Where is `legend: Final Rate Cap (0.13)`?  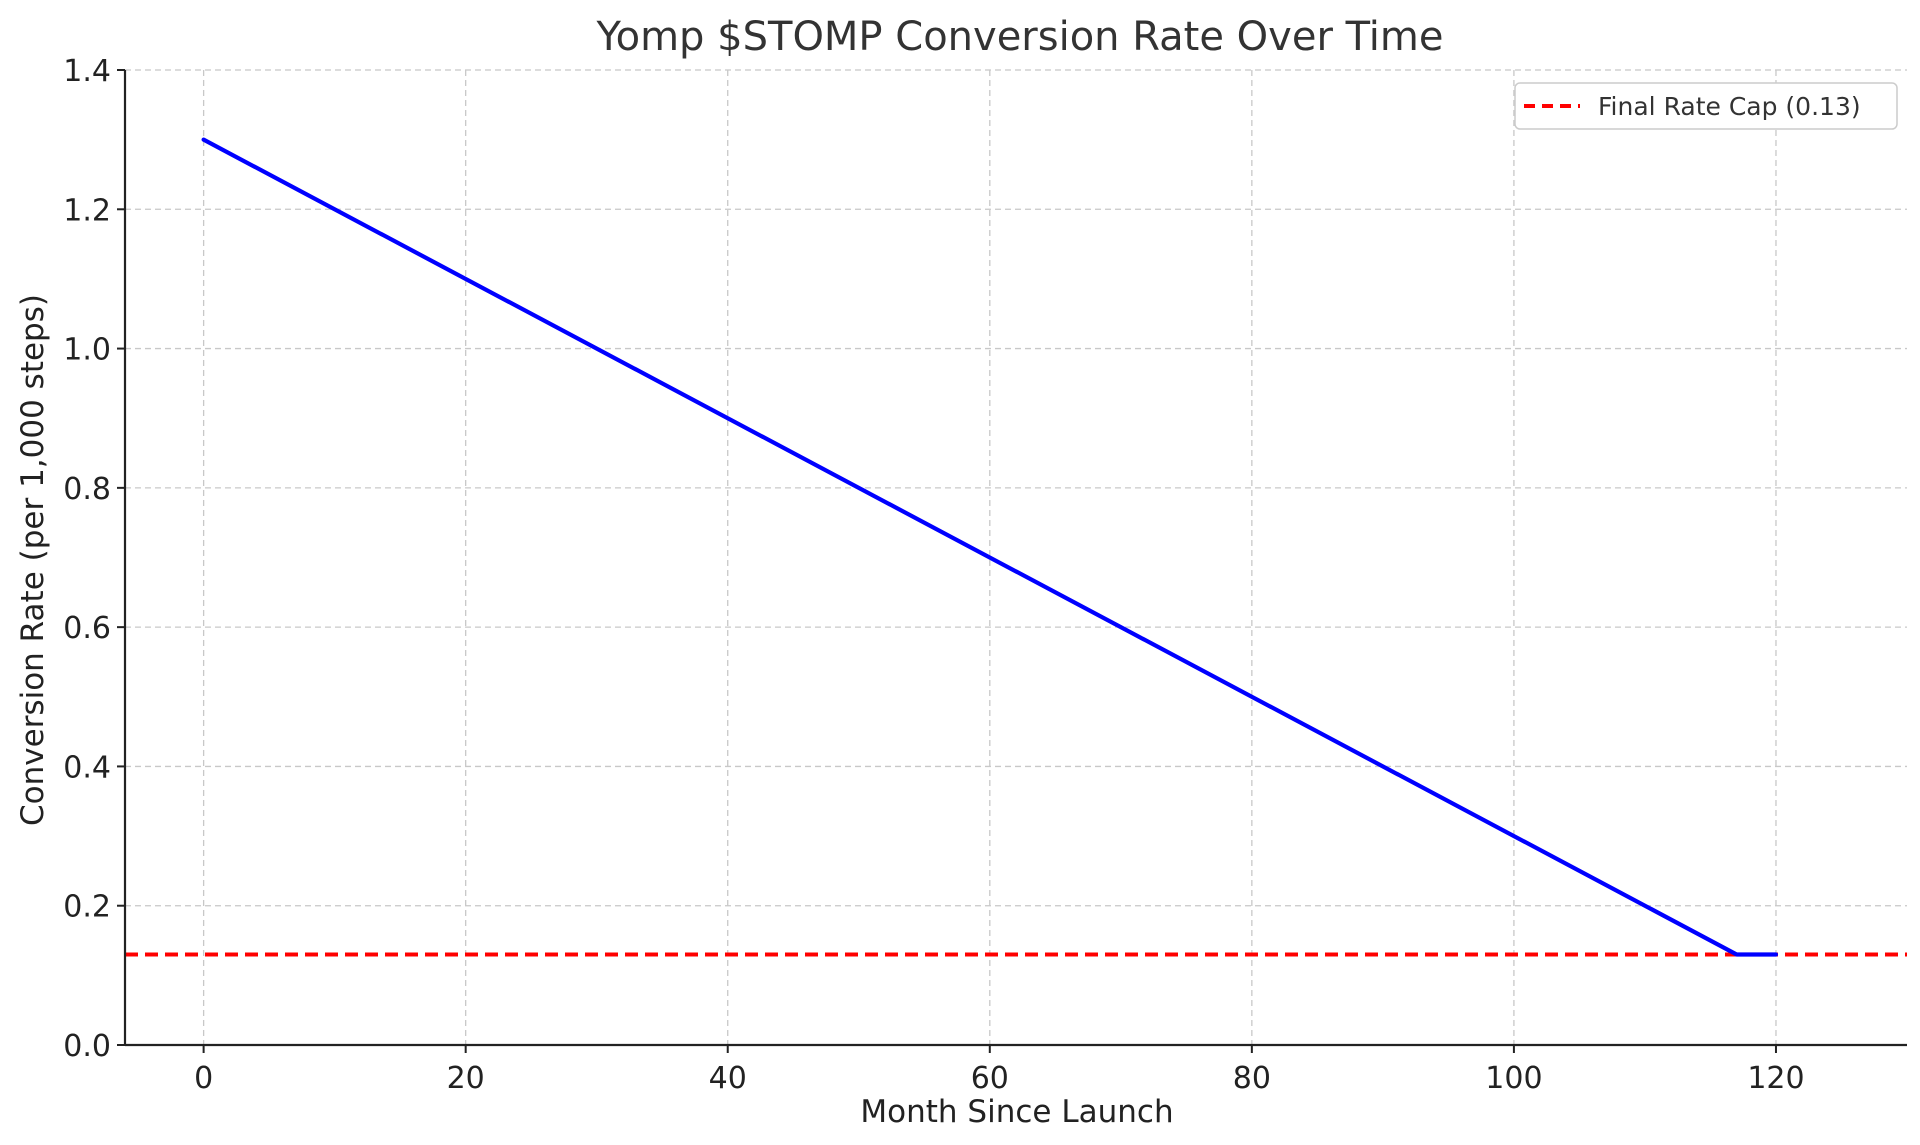
legend: Final Rate Cap (0.13) is located at coordinates (1706, 106).